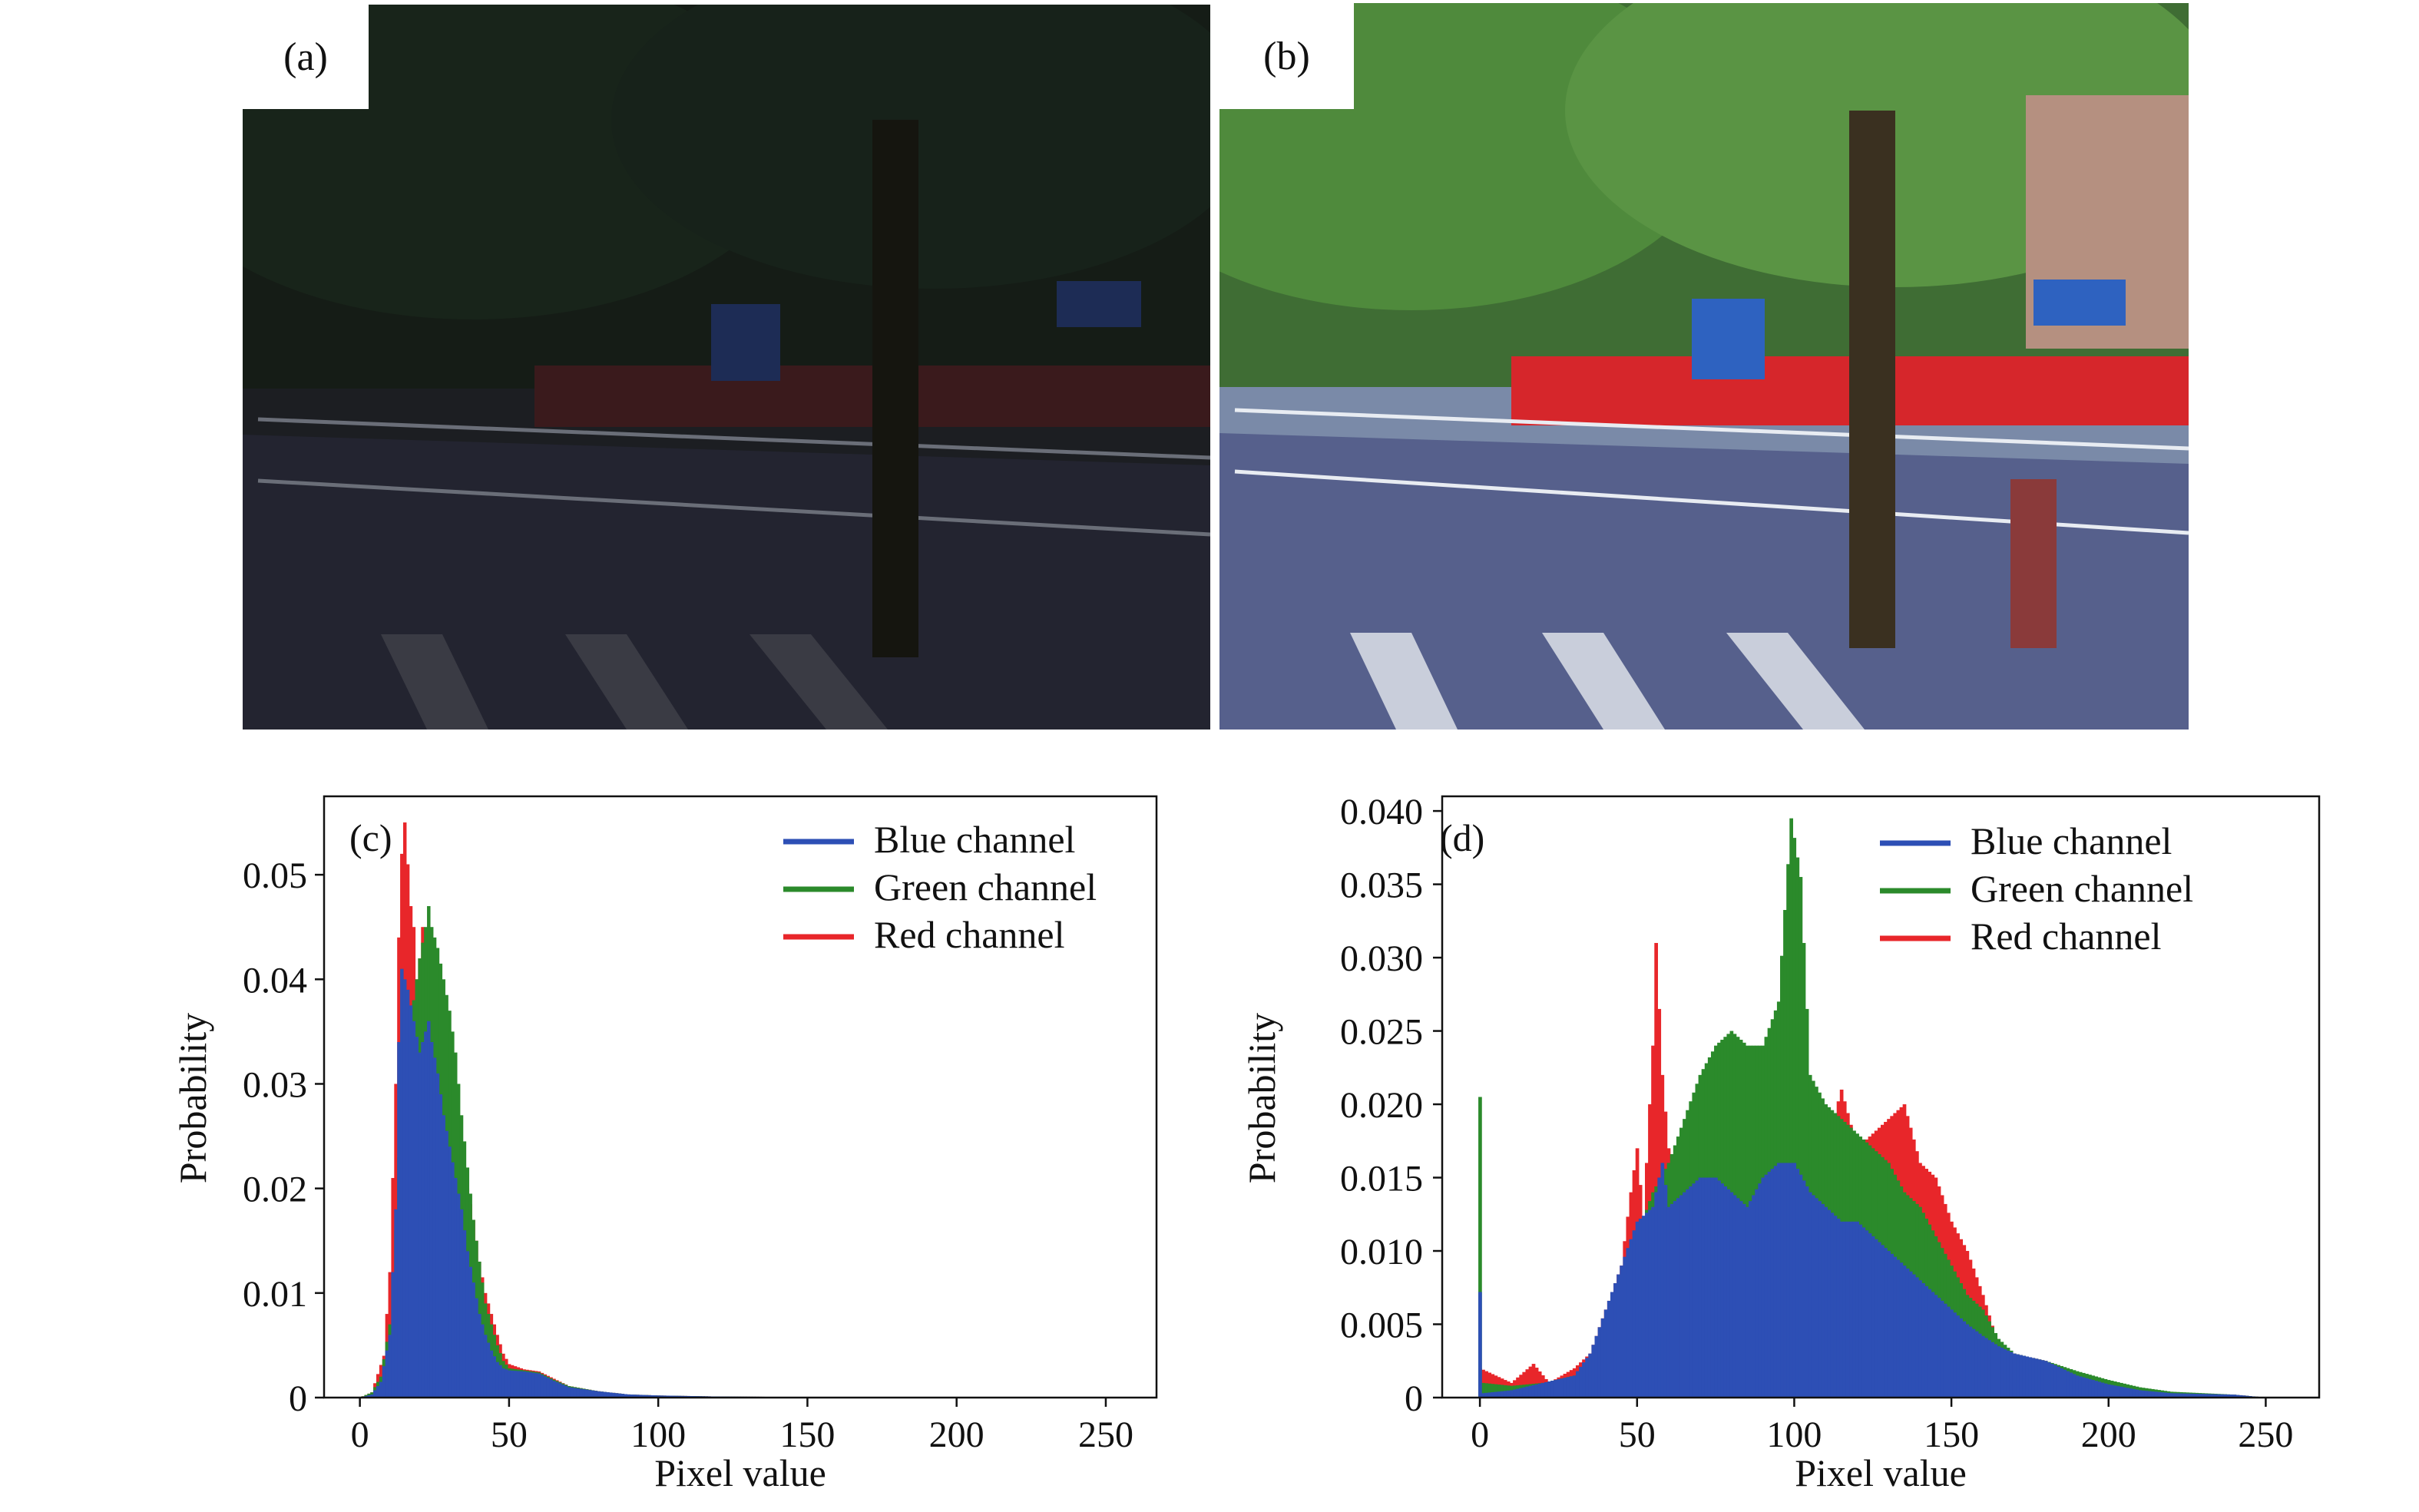 This screenshot has height=1512, width=2419. I want to click on legend-label: Green channel, so click(2082, 888).